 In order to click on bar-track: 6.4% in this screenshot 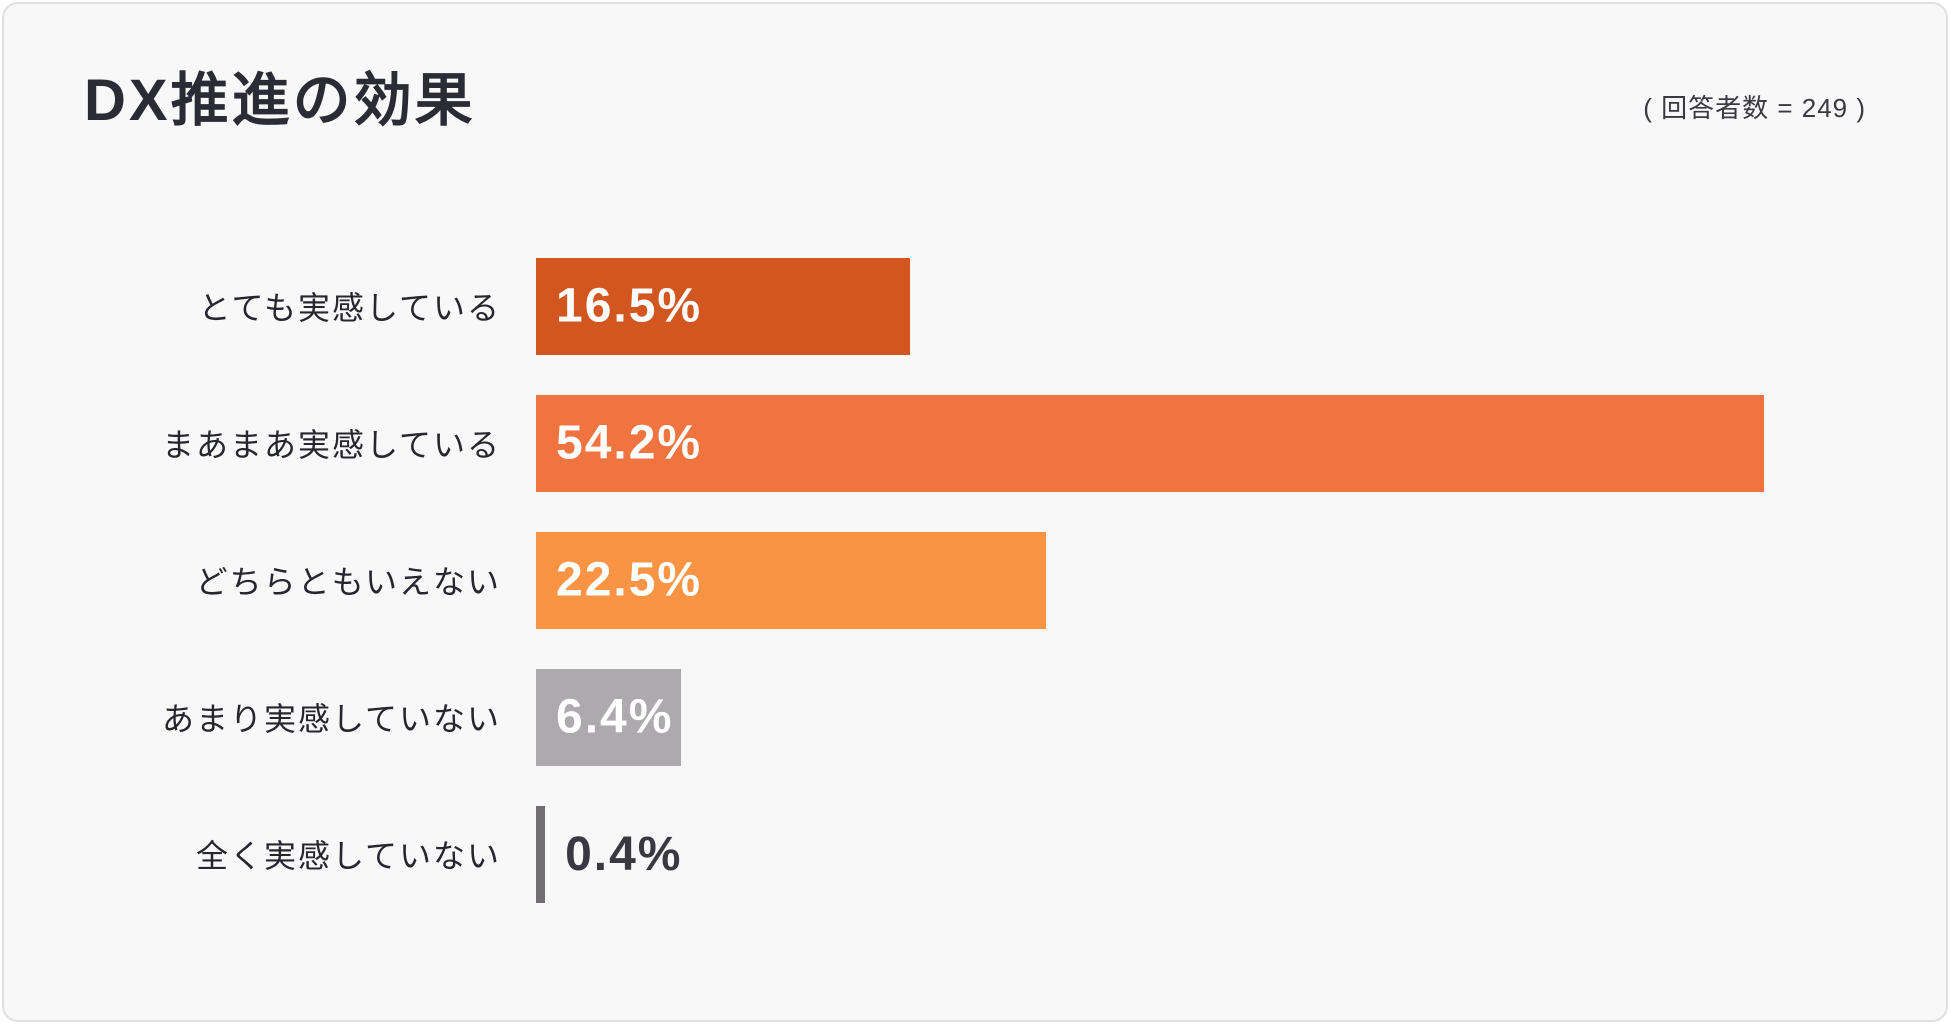, I will do `click(1209, 717)`.